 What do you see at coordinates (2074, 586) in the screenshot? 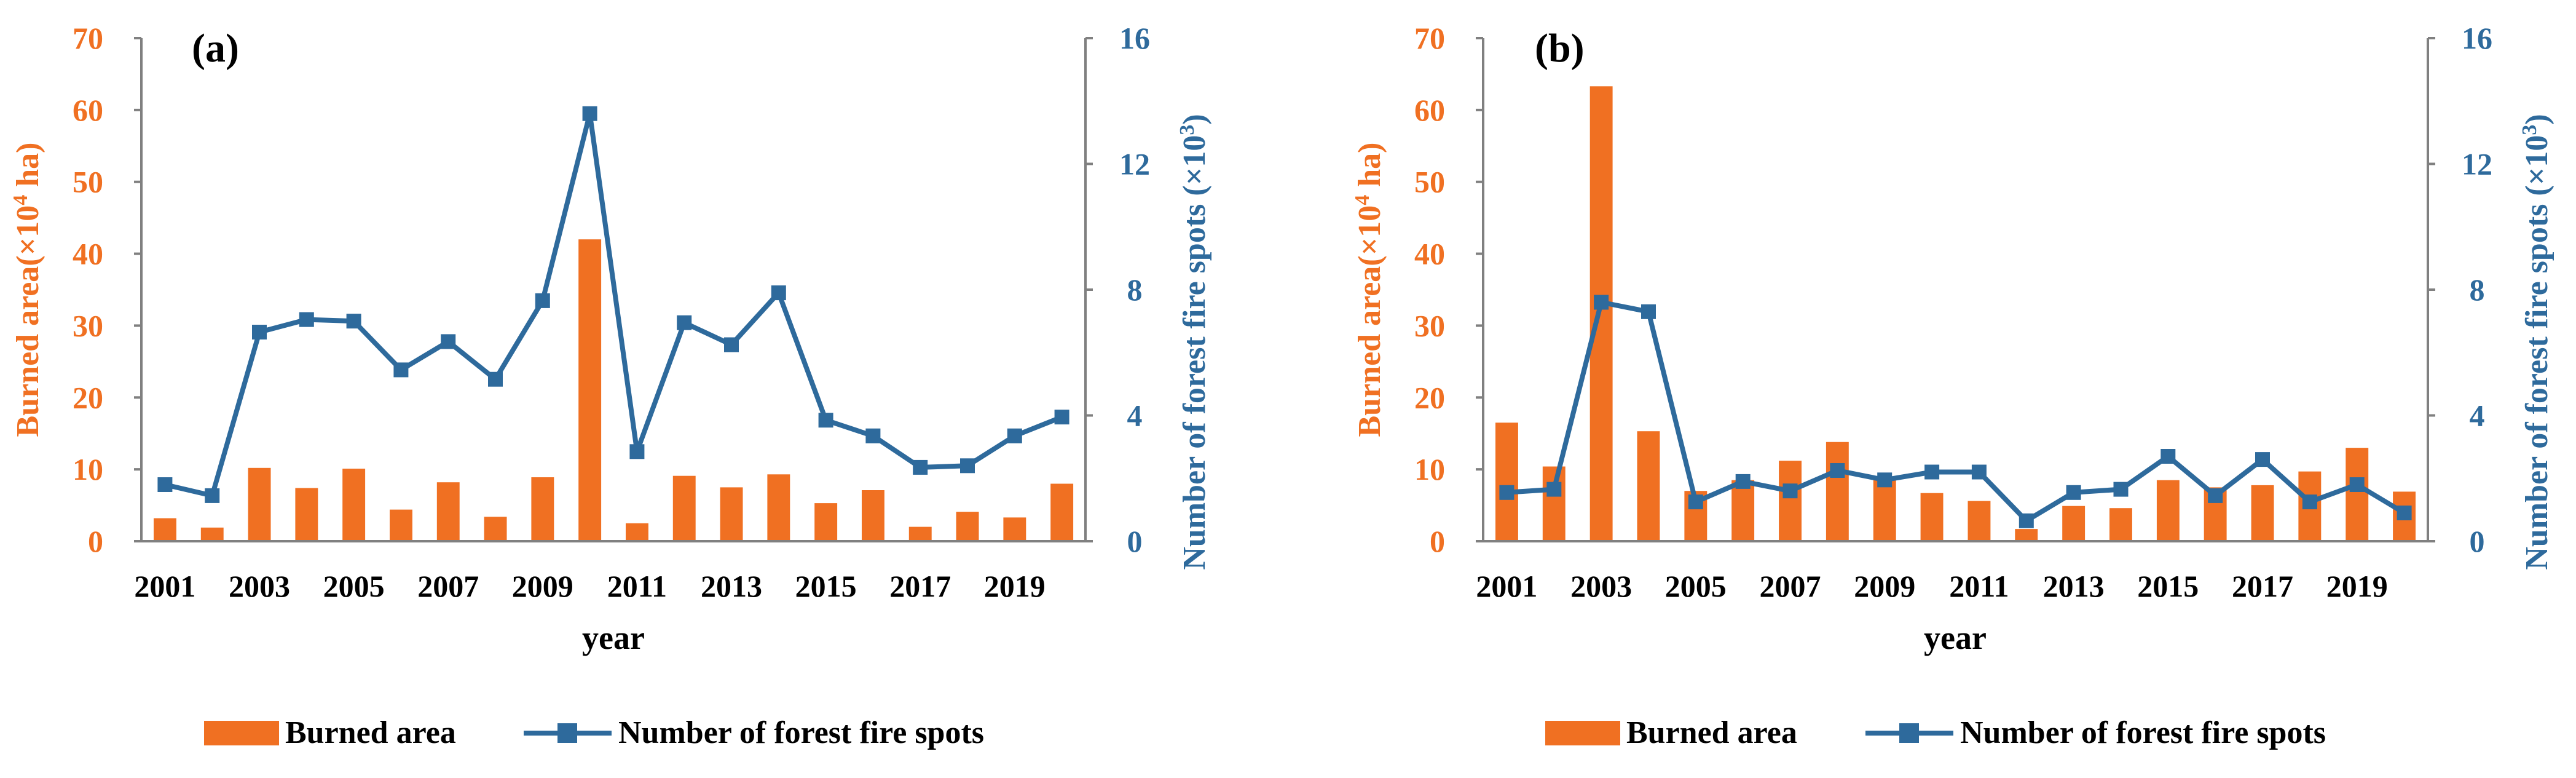
I see `x-tick-label: 2013` at bounding box center [2074, 586].